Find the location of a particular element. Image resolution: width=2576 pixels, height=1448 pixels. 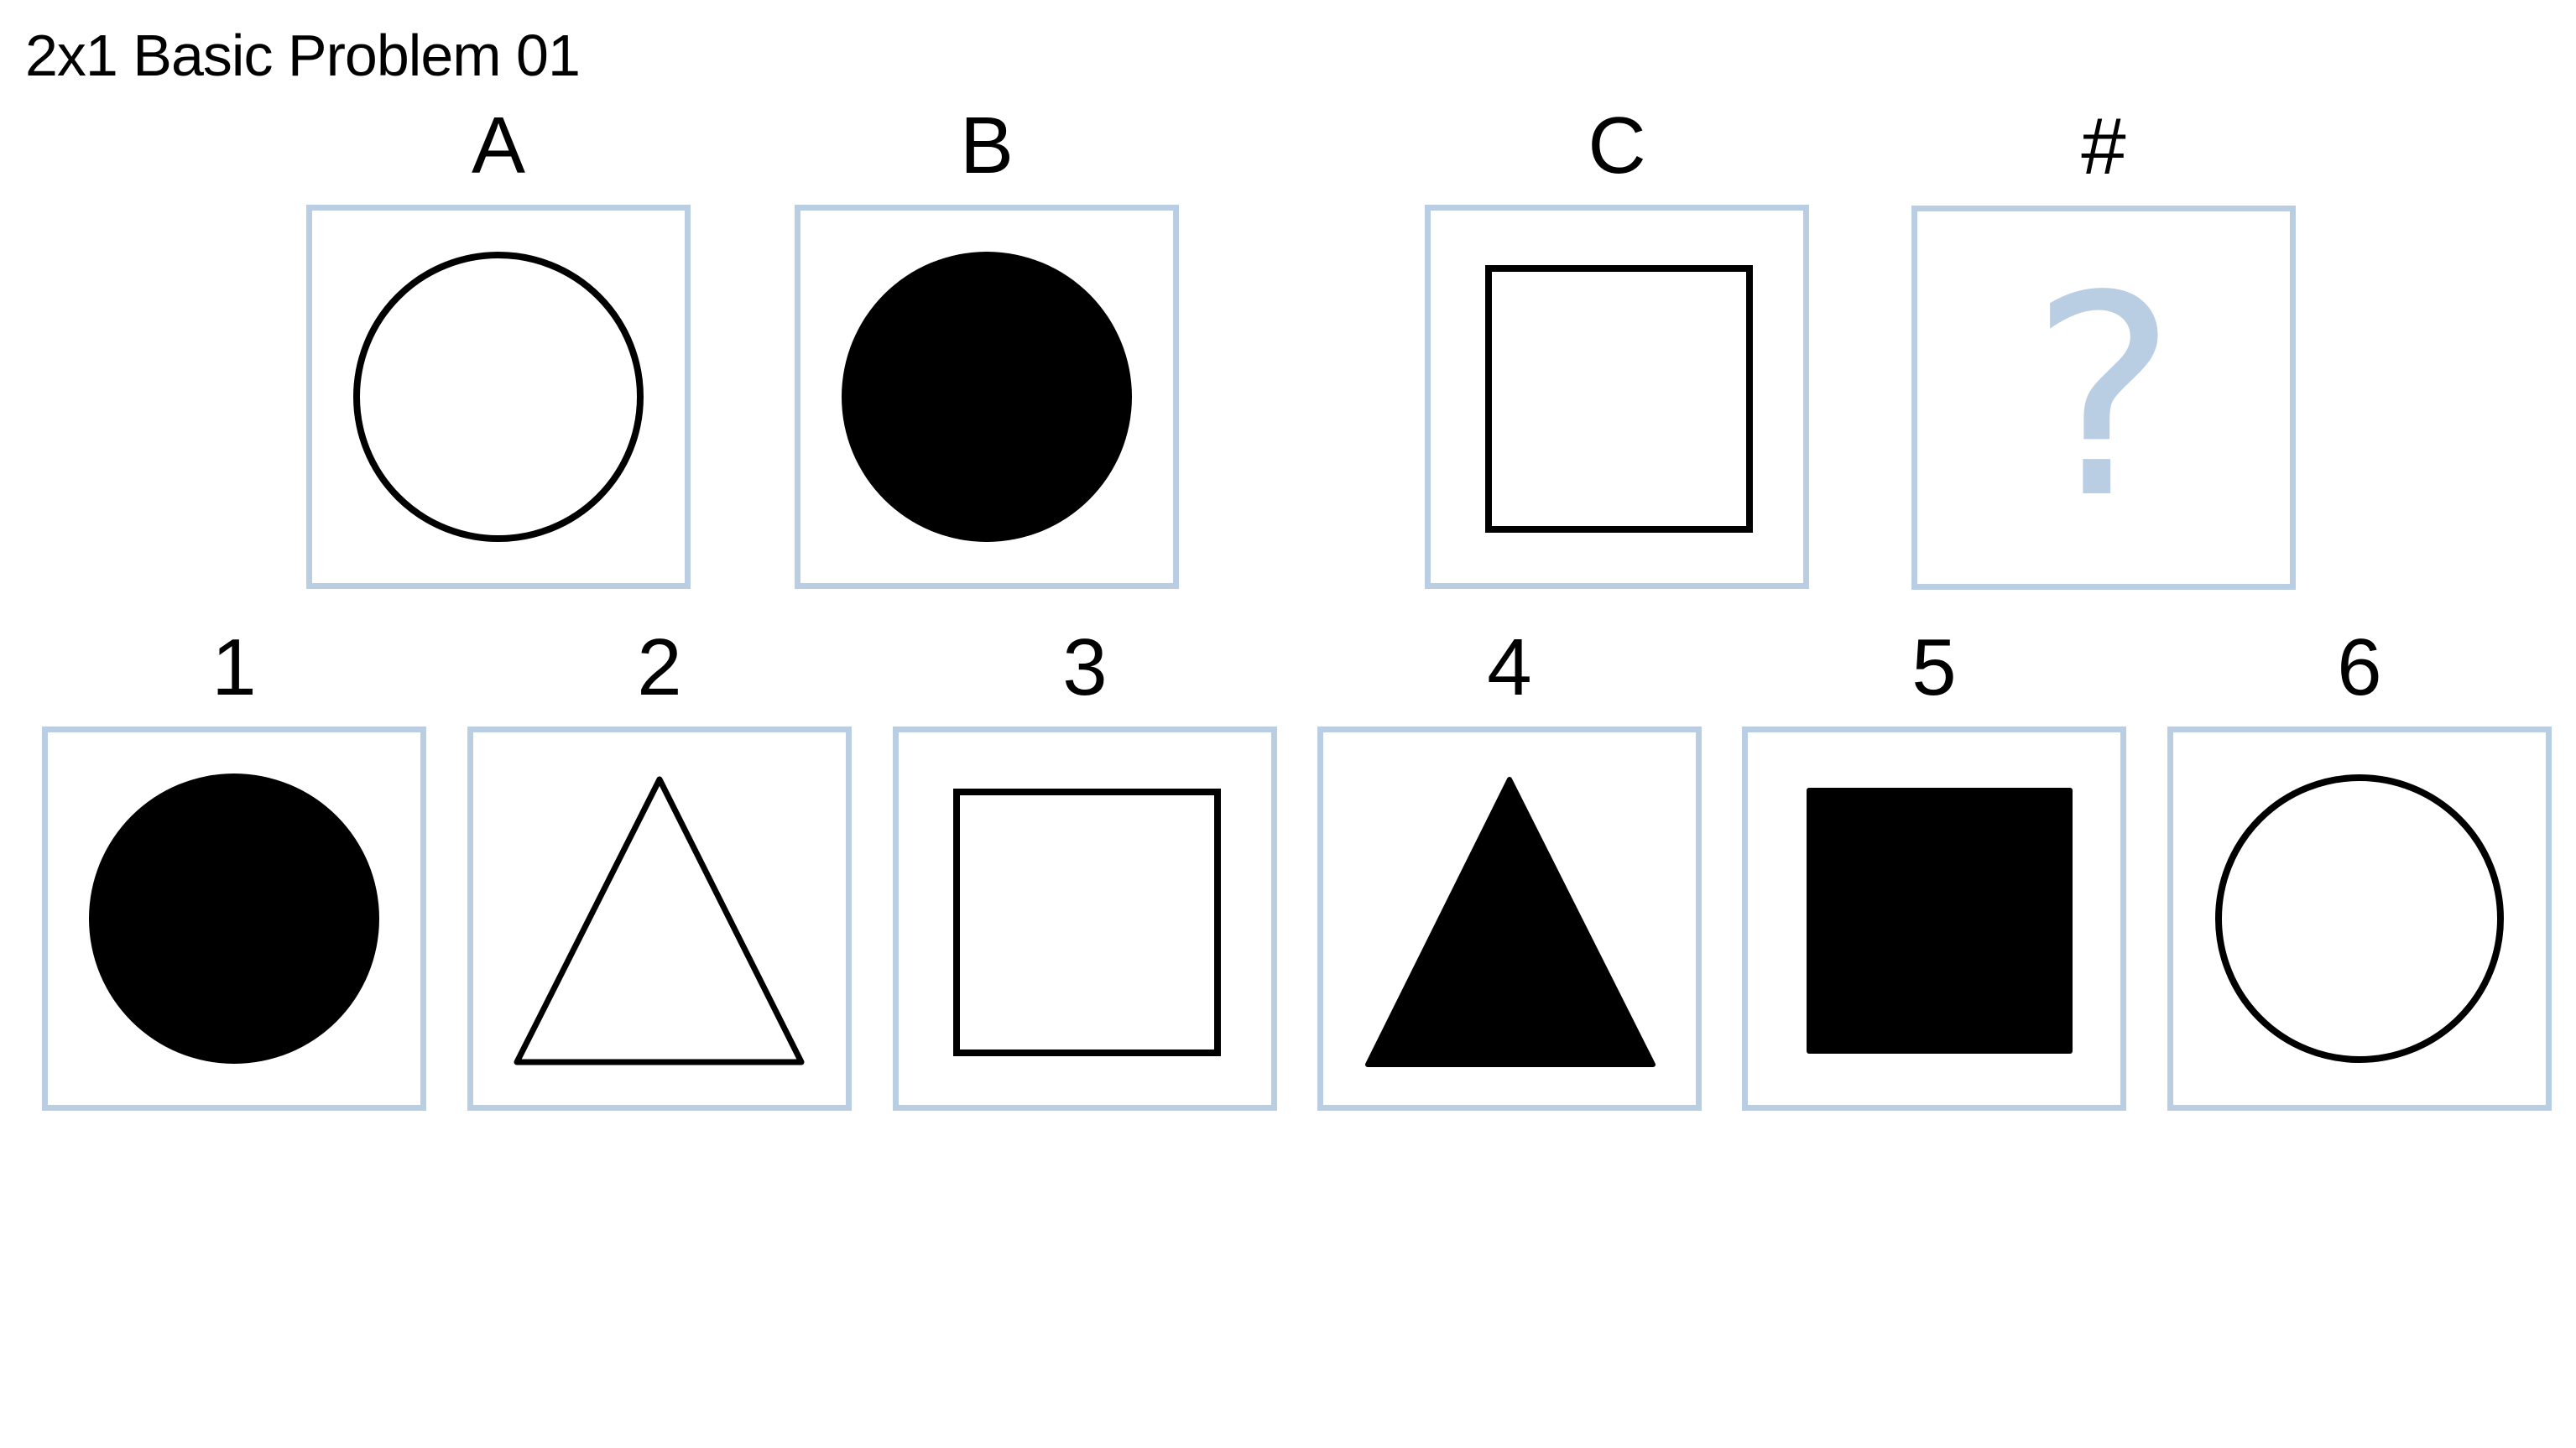

choice-label-4: 4 is located at coordinates (1509, 667).